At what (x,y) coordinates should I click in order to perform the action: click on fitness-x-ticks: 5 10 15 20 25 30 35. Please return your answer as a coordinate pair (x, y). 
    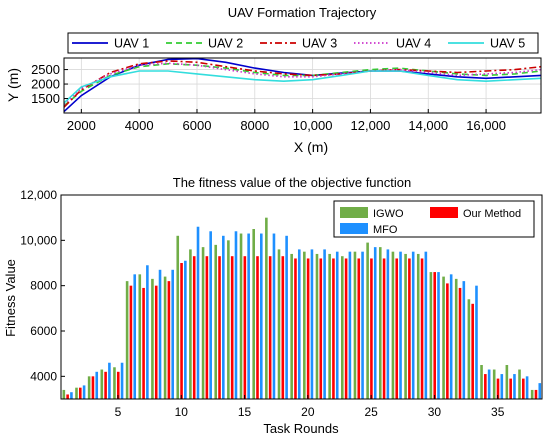
    Looking at the image, I should click on (310, 407).